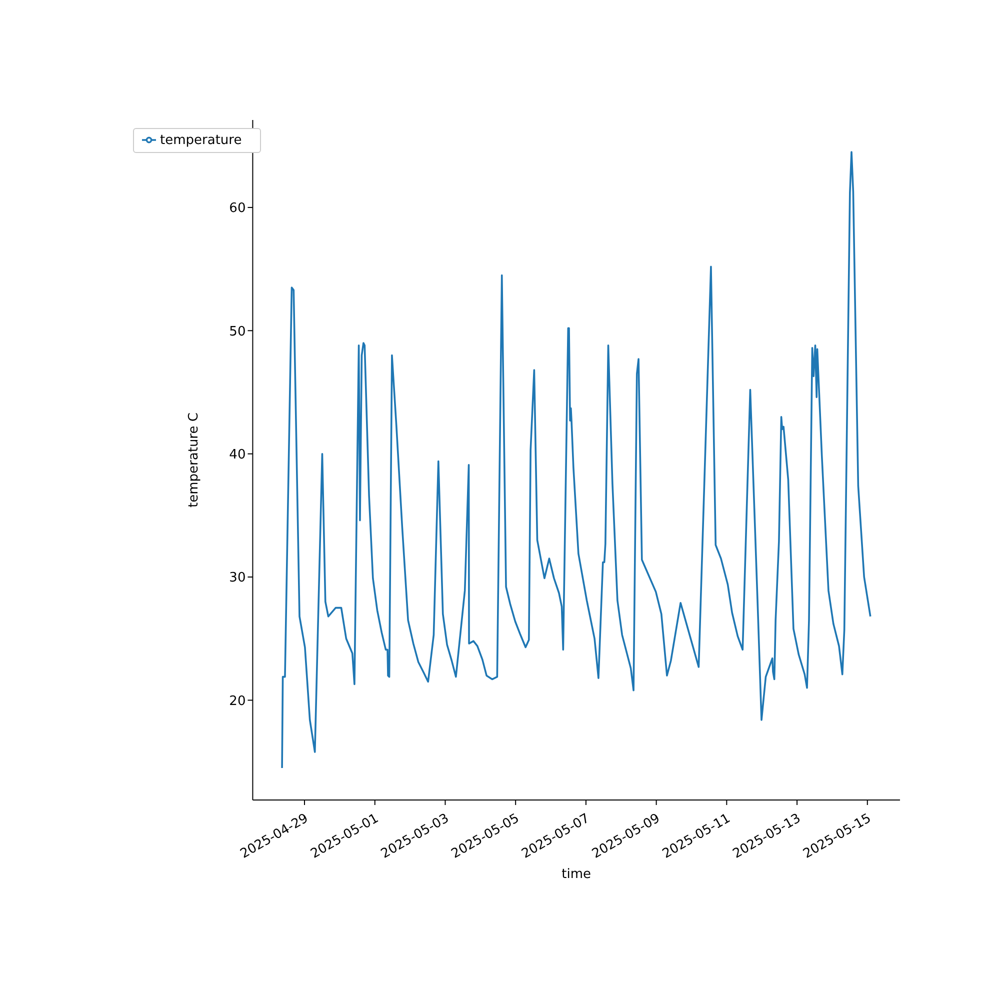  I want to click on x-axis-title: time, so click(577, 874).